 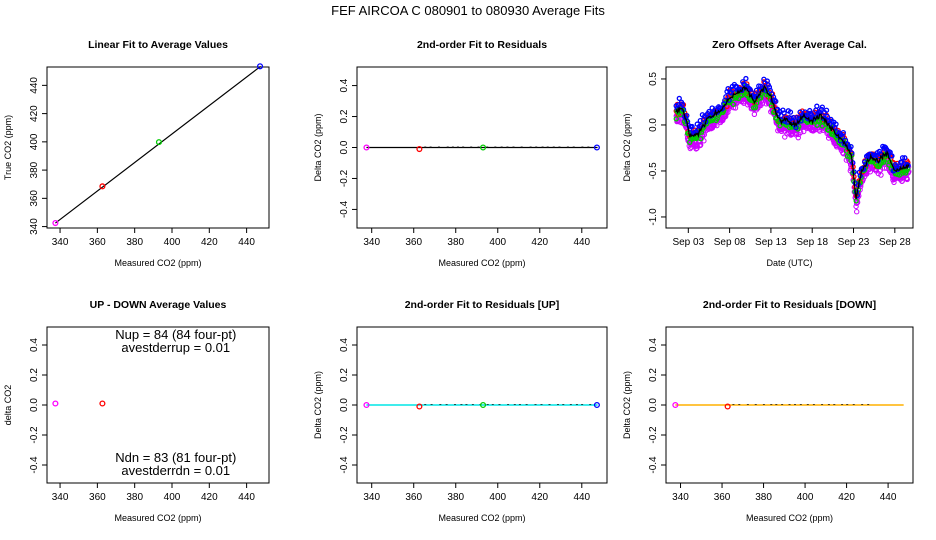 I want to click on annotation-text: avestderrdn = 0.01, so click(x=175, y=470).